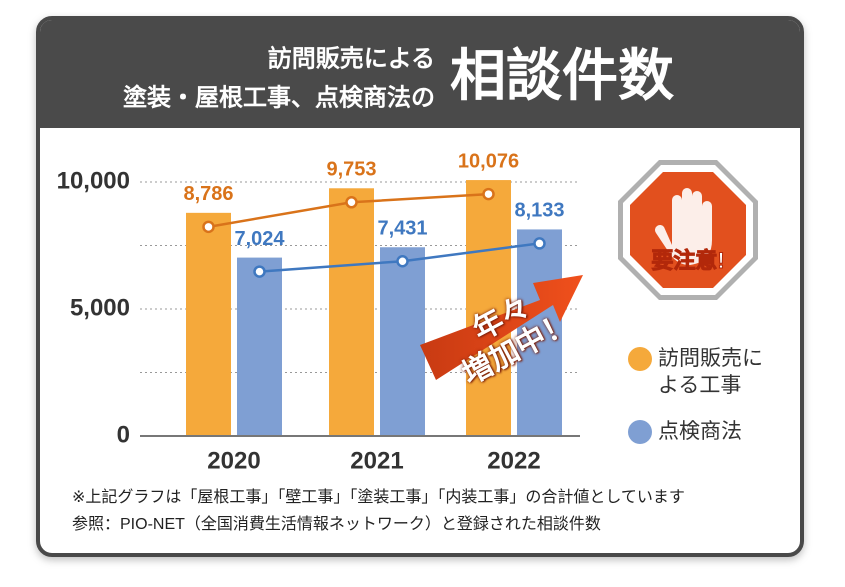 The image size is (845, 587). I want to click on note: 参照：PIO-NET（全国消費生活情報ネットワーク）と登録された相談件数, so click(336, 524).